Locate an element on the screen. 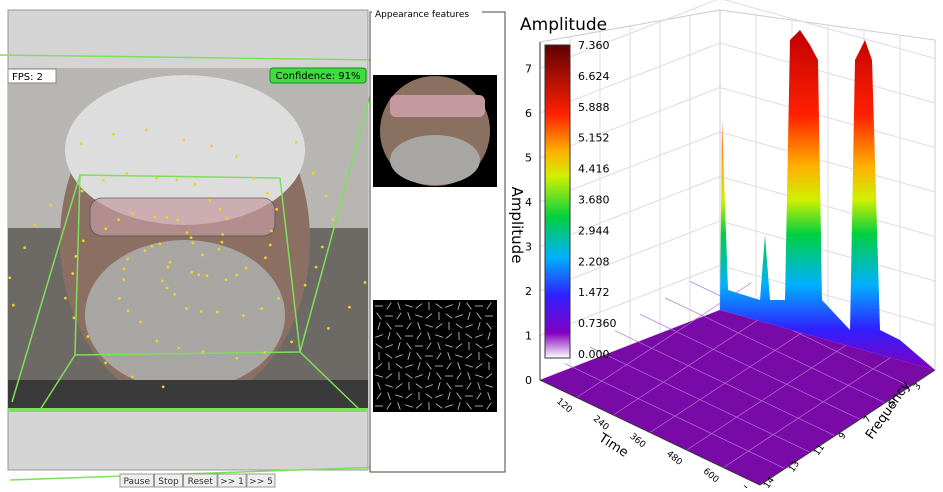  z-tick-label: 3 is located at coordinates (528, 247).